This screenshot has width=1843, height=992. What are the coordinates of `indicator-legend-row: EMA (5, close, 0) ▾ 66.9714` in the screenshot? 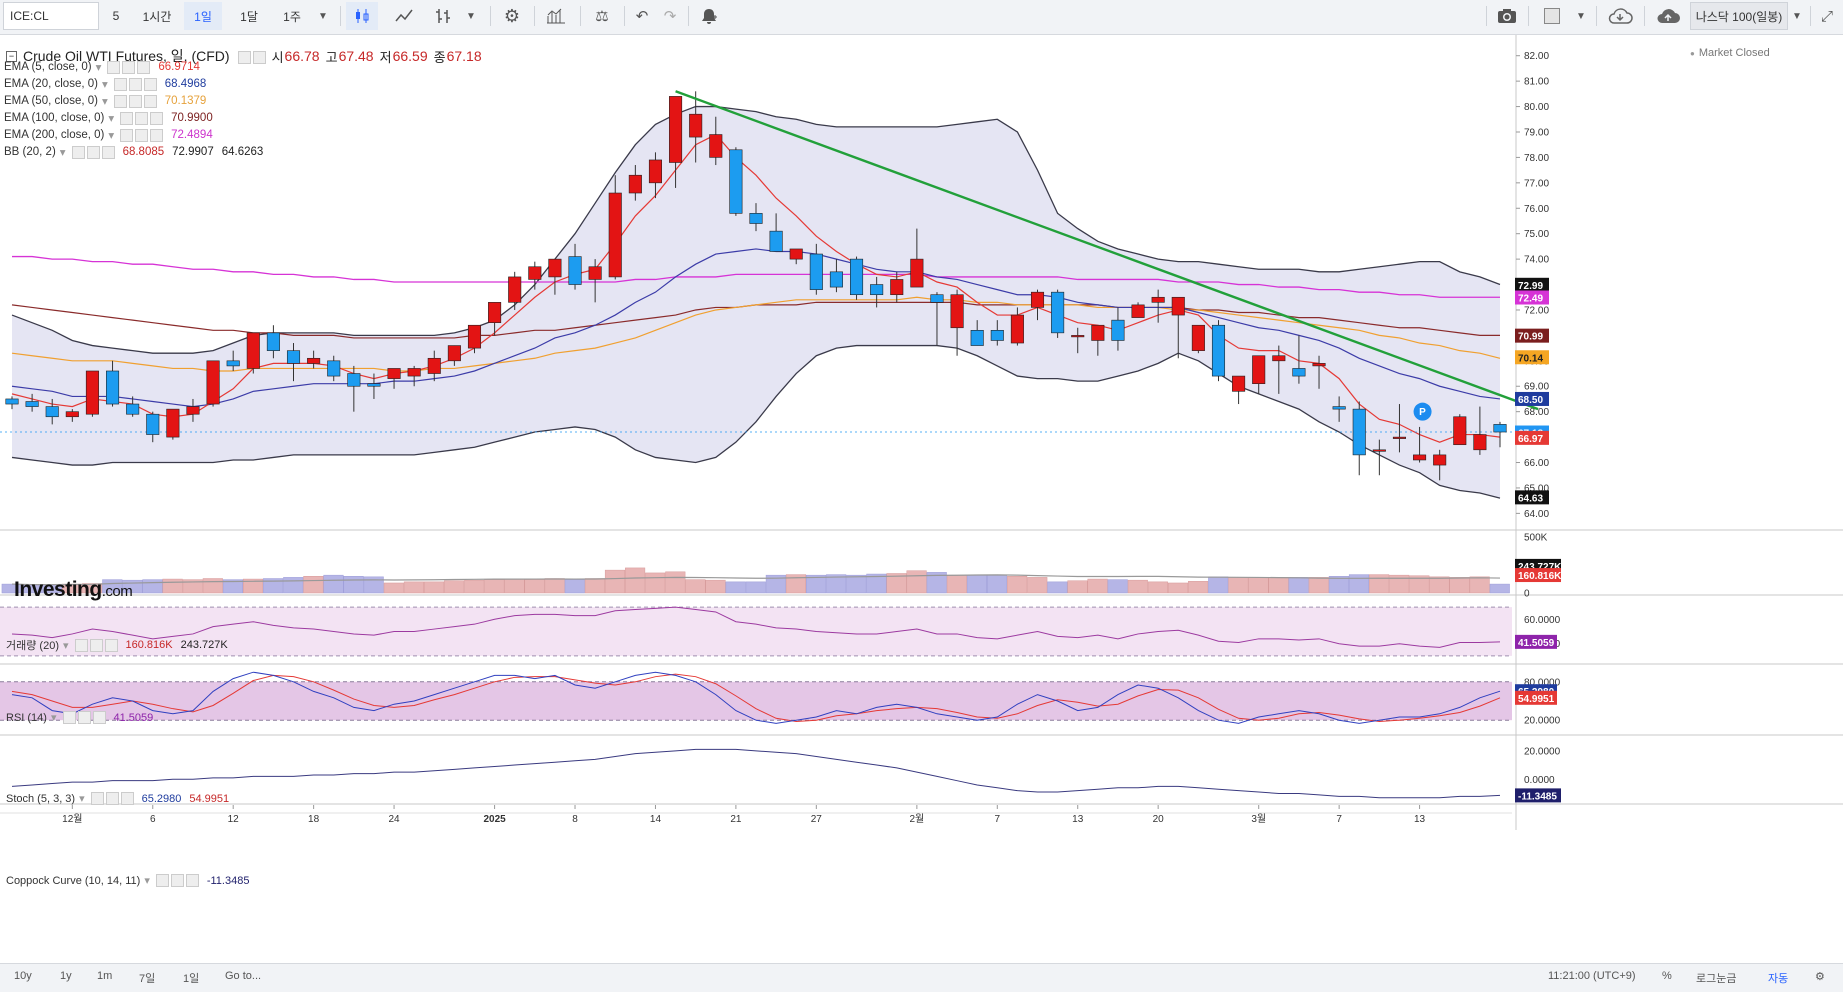 It's located at (102, 67).